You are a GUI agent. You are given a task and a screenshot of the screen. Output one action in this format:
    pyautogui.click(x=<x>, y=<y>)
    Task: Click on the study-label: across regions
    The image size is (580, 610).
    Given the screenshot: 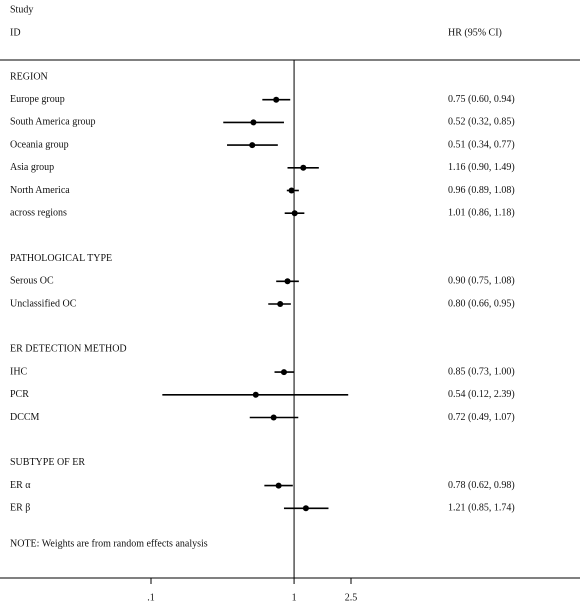 What is the action you would take?
    pyautogui.click(x=38, y=212)
    